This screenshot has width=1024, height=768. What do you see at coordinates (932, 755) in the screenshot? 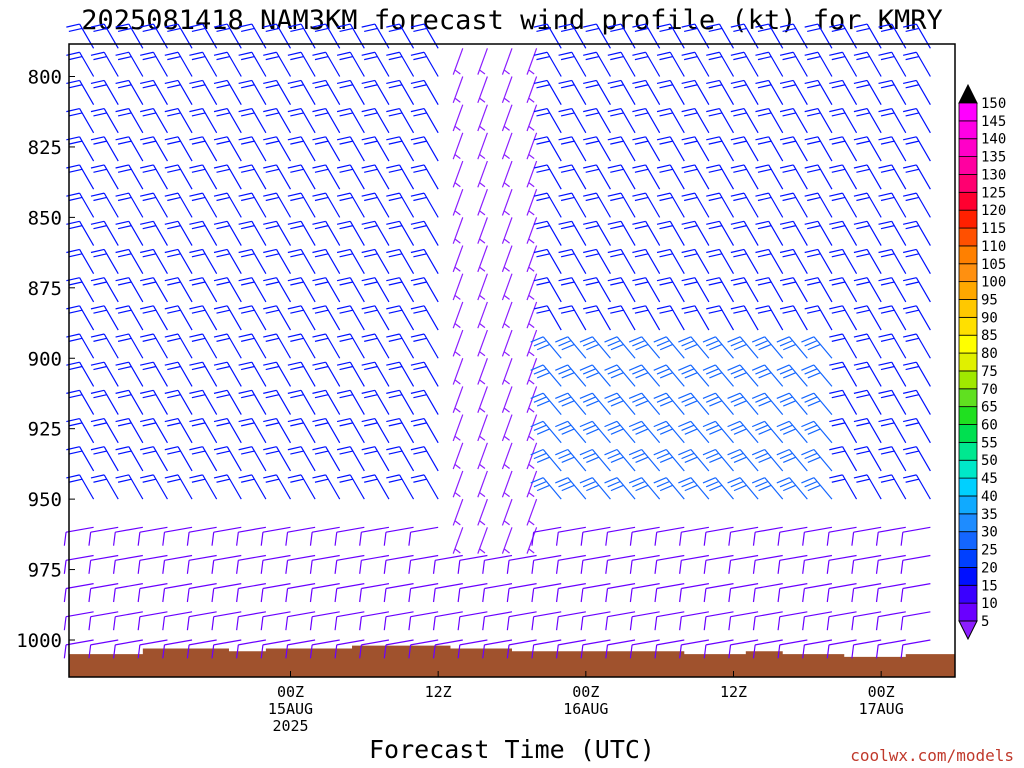
I see `credit-text: coolwx.com/models` at bounding box center [932, 755].